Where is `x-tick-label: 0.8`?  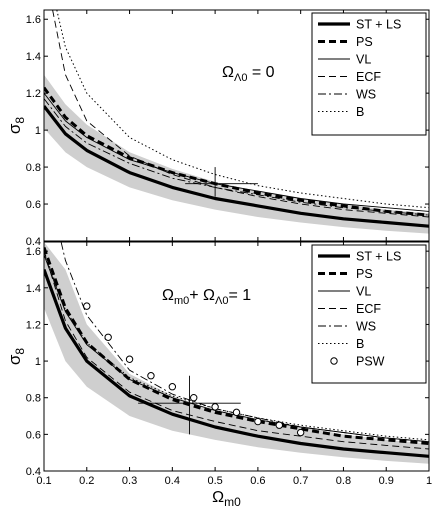
x-tick-label: 0.8 is located at coordinates (343, 481).